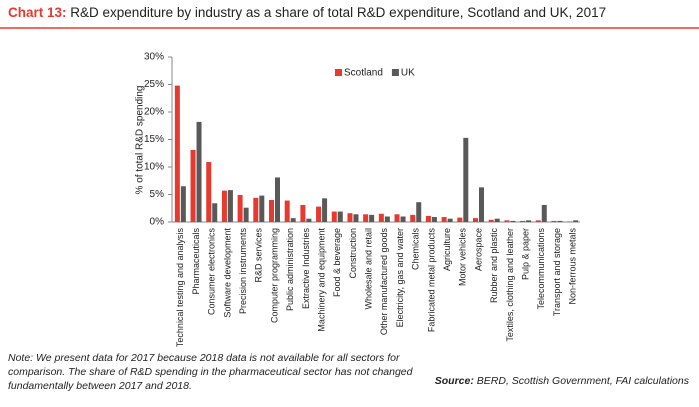 Image resolution: width=699 pixels, height=407 pixels. What do you see at coordinates (154, 57) in the screenshot?
I see `y-tick-label: 30%` at bounding box center [154, 57].